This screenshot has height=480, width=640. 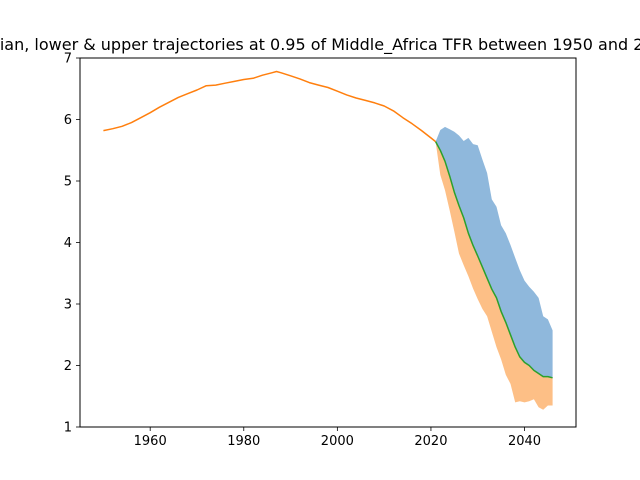 I want to click on median-line, so click(x=493, y=260).